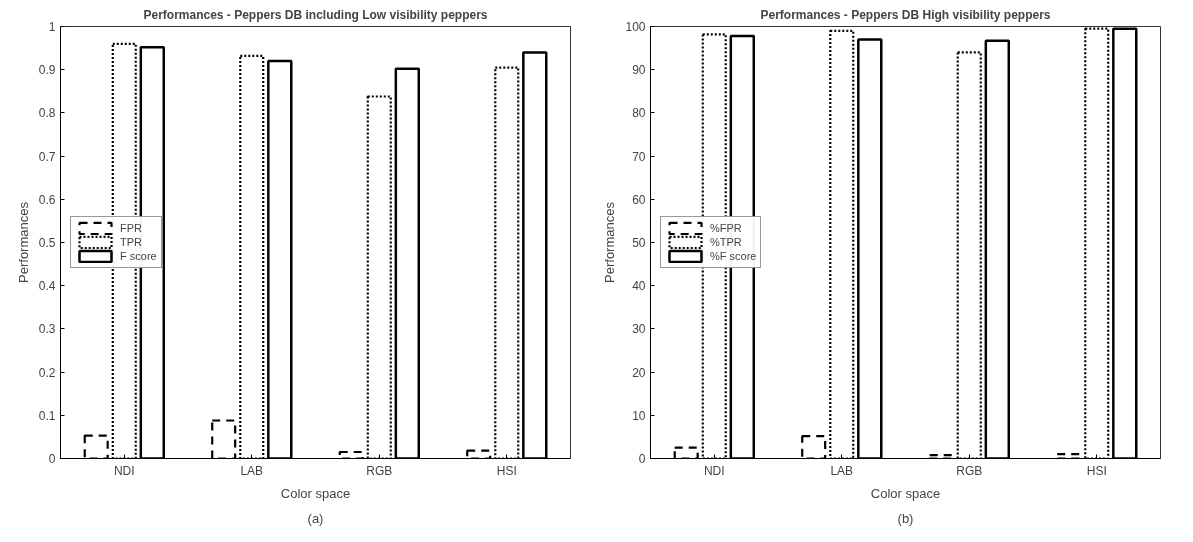  Describe the element at coordinates (726, 242) in the screenshot. I see `legend-label: %TPR` at that location.